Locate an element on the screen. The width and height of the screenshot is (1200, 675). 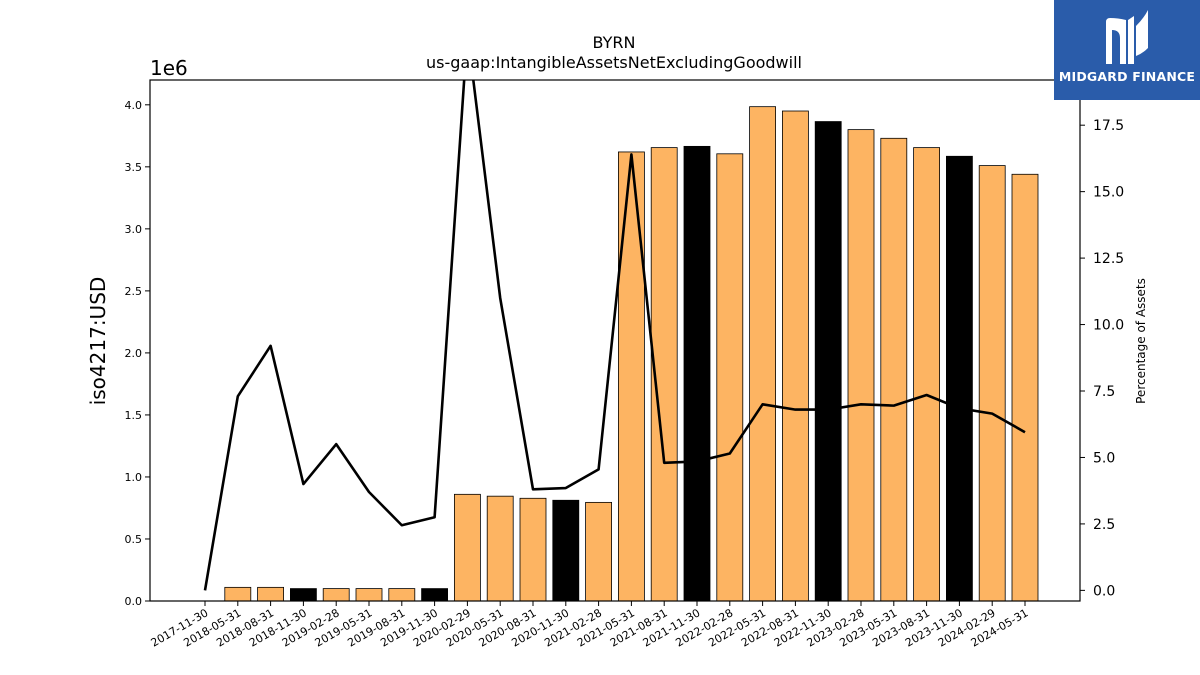
y-tick-label: 2.0 is located at coordinates (134, 353).